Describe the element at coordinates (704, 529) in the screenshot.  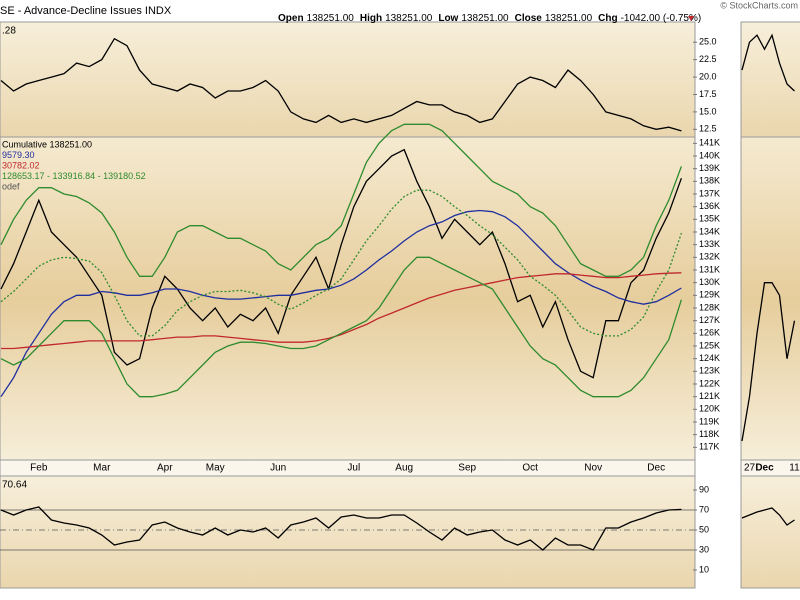
I see `y-tick-label: 50` at that location.